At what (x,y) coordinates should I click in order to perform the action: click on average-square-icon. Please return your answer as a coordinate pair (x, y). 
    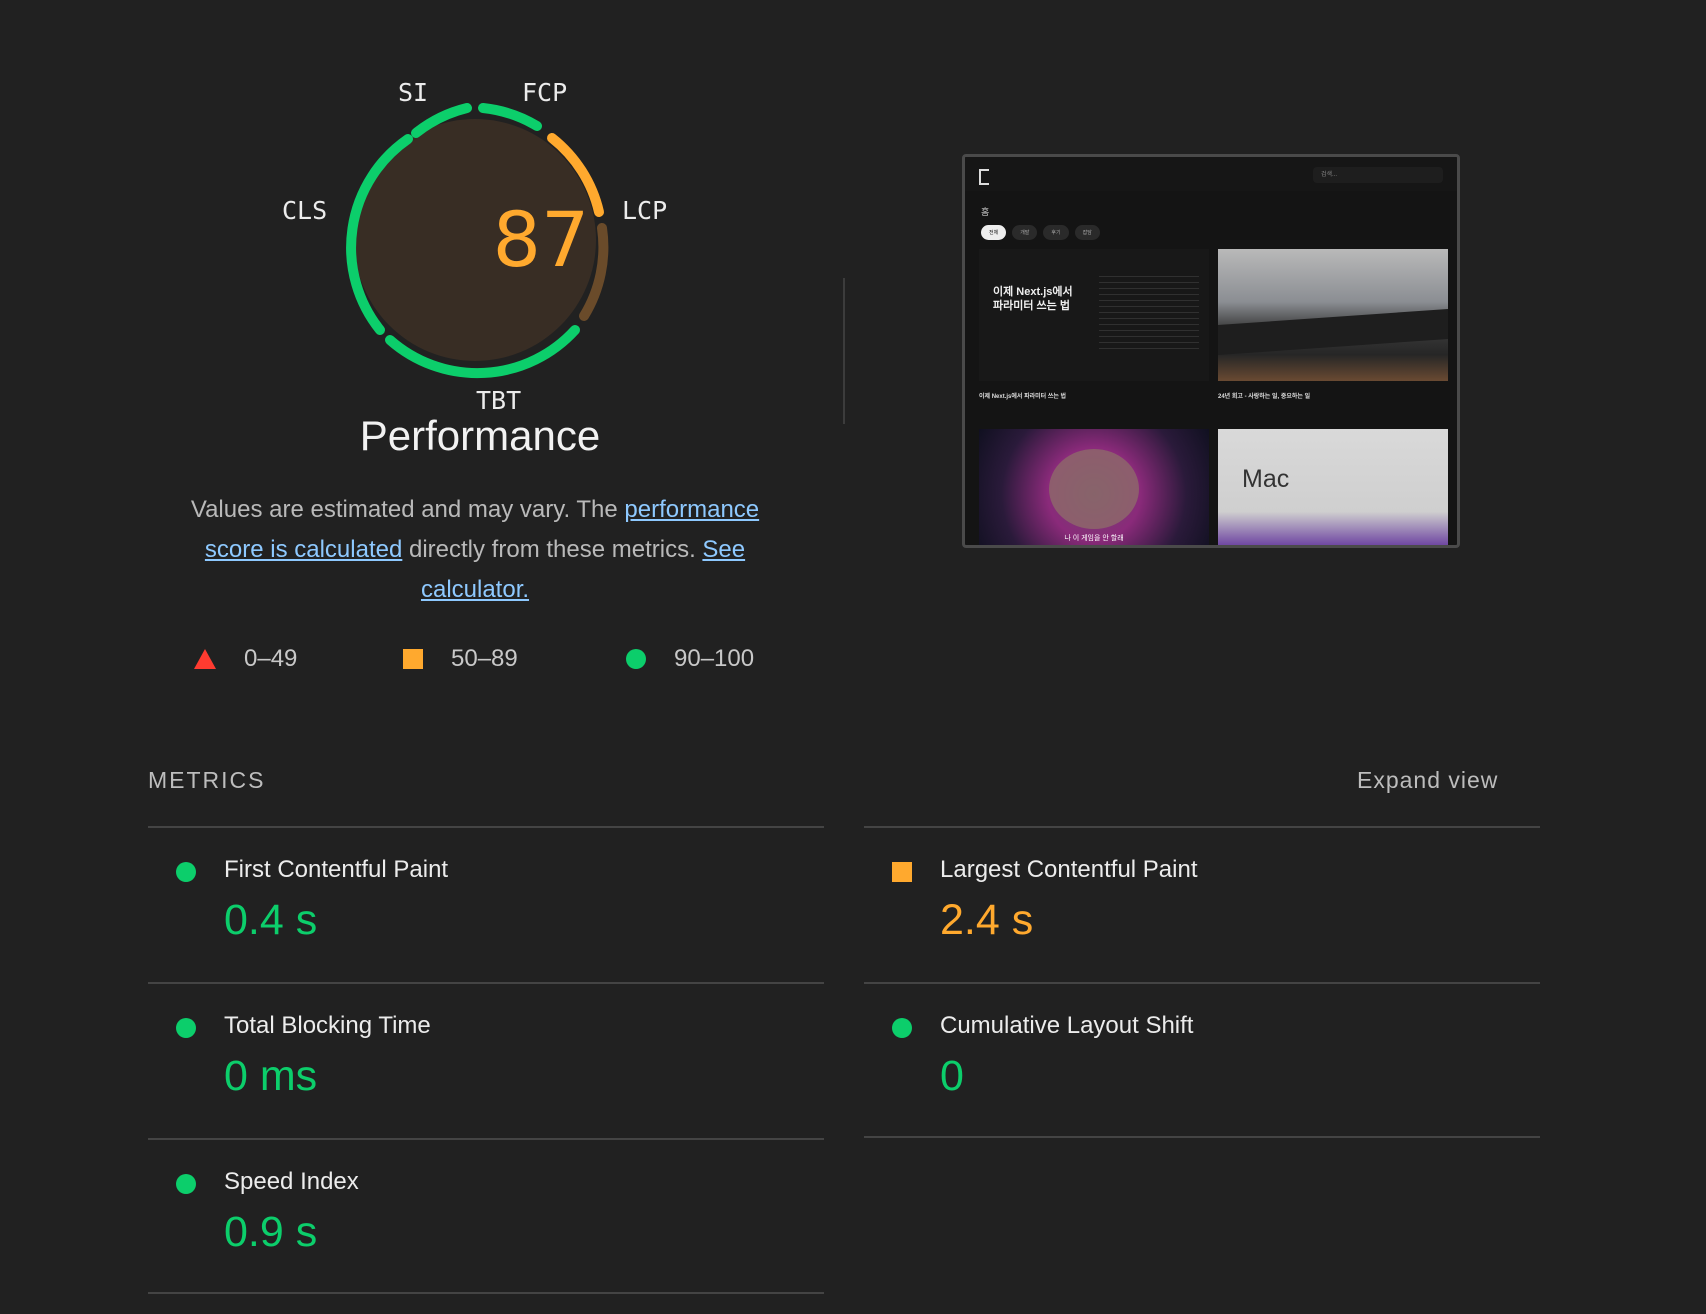
    Looking at the image, I should click on (902, 872).